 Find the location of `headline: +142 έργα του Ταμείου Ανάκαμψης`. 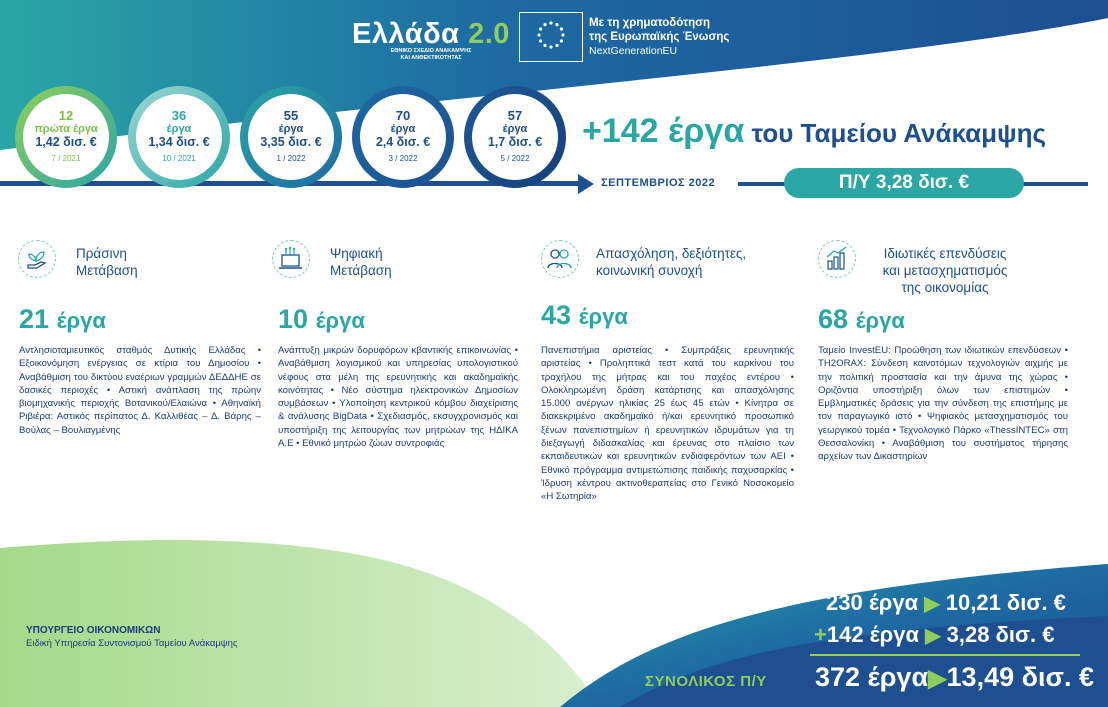

headline: +142 έργα του Ταμείου Ανάκαμψης is located at coordinates (814, 131).